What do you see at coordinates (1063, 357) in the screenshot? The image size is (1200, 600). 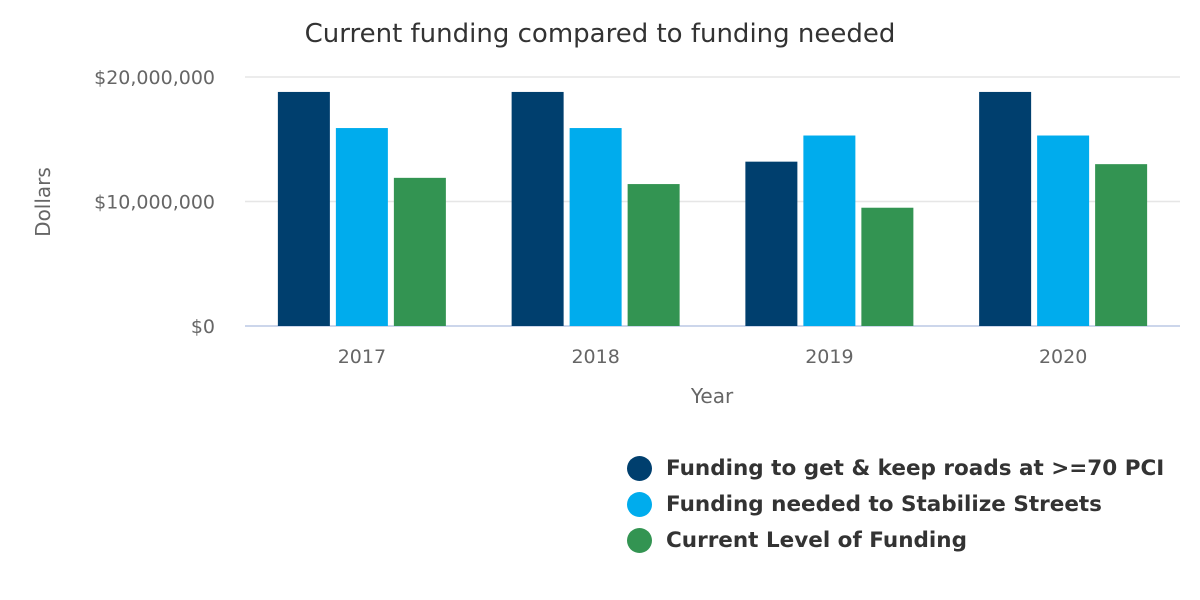 I see `x-tick-label: 2020` at bounding box center [1063, 357].